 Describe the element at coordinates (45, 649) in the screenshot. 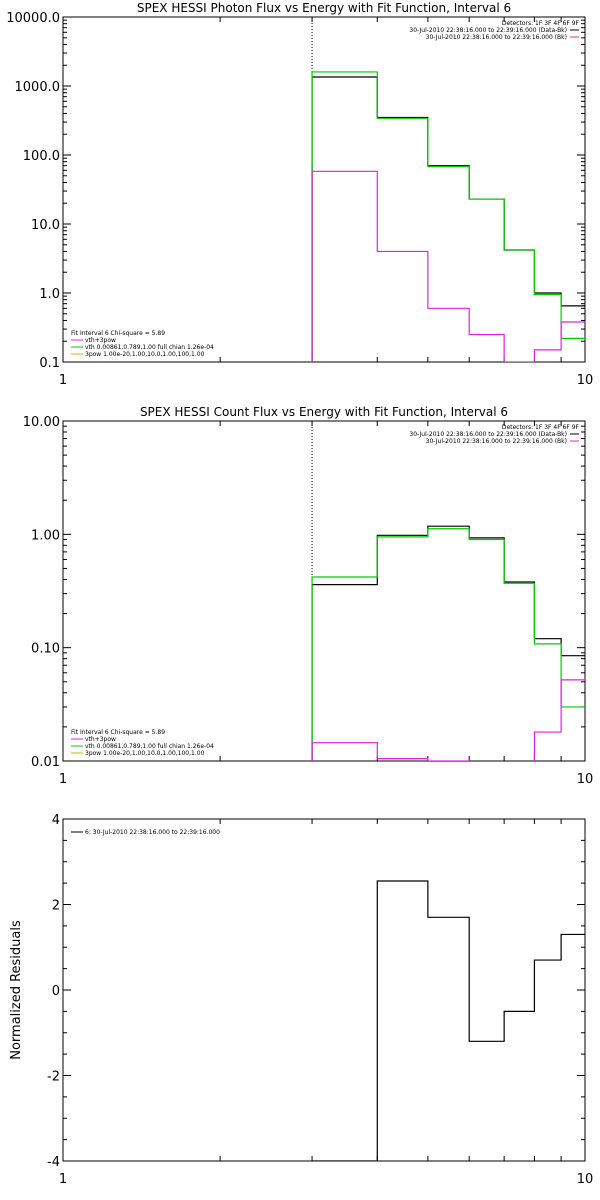

I see `y-tick-label: 0.10` at that location.